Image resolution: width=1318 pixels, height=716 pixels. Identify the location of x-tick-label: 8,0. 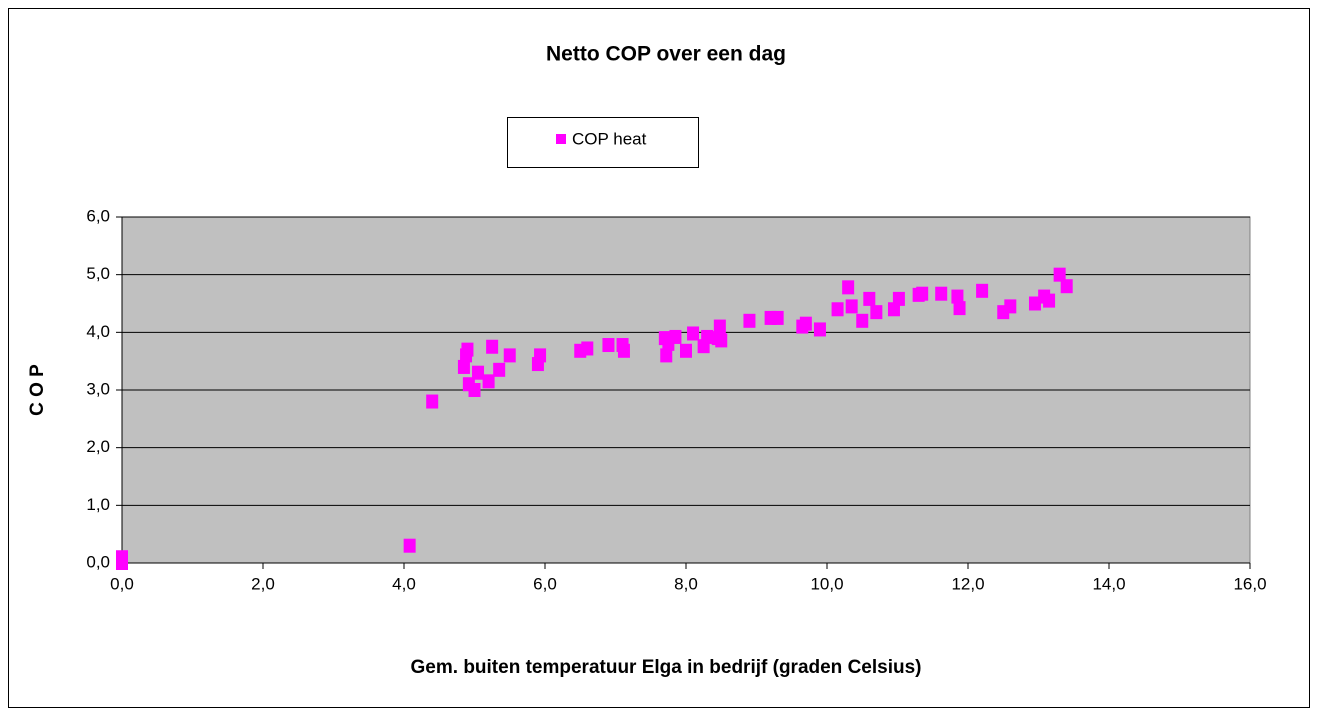
(686, 583).